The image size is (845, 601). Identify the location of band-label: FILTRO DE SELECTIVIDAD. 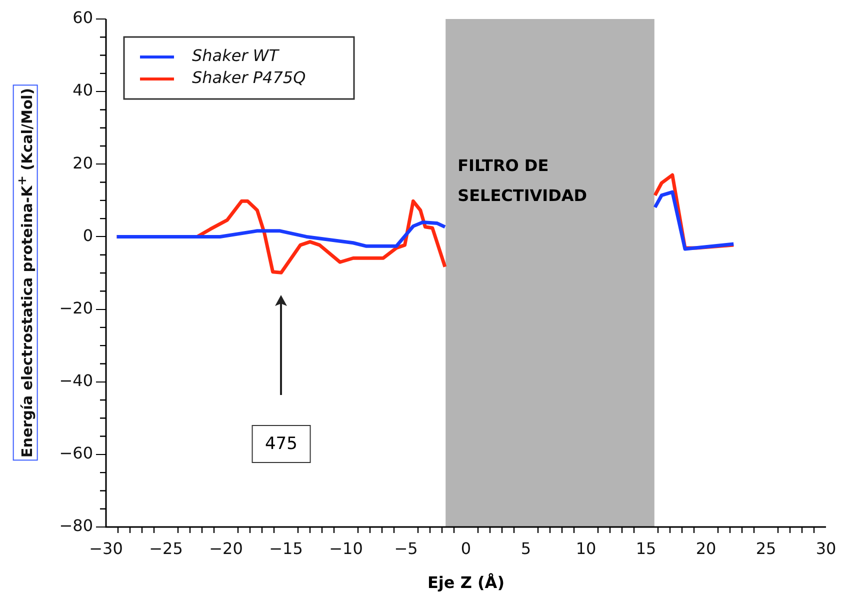
(523, 180).